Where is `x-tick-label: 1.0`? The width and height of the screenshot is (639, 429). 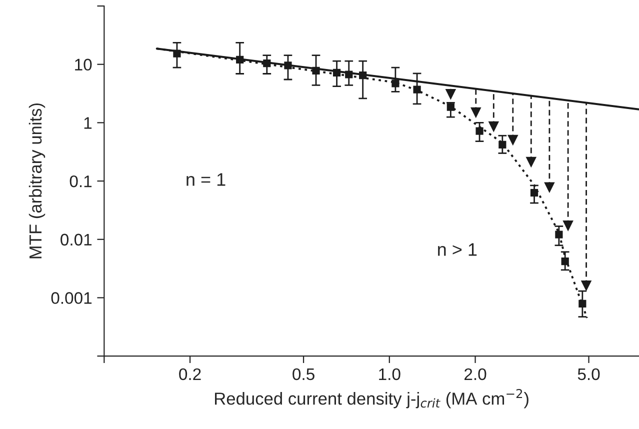 x-tick-label: 1.0 is located at coordinates (389, 374).